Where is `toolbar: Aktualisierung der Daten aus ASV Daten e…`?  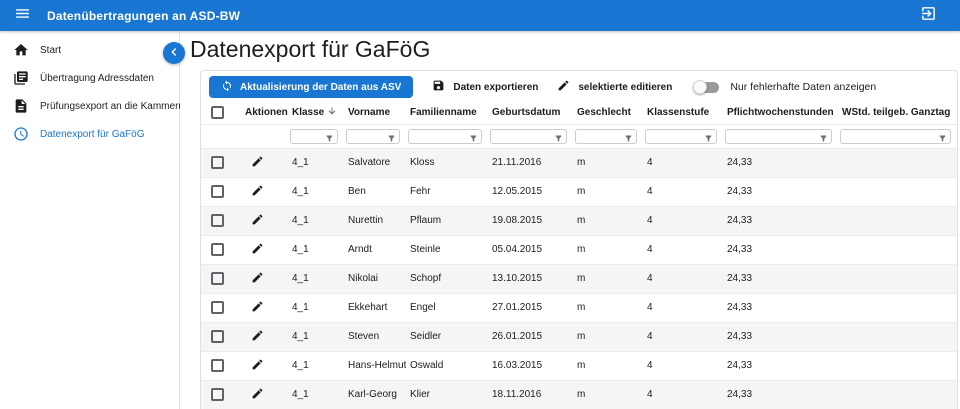 toolbar: Aktualisierung der Daten aus ASV Daten e… is located at coordinates (579, 86).